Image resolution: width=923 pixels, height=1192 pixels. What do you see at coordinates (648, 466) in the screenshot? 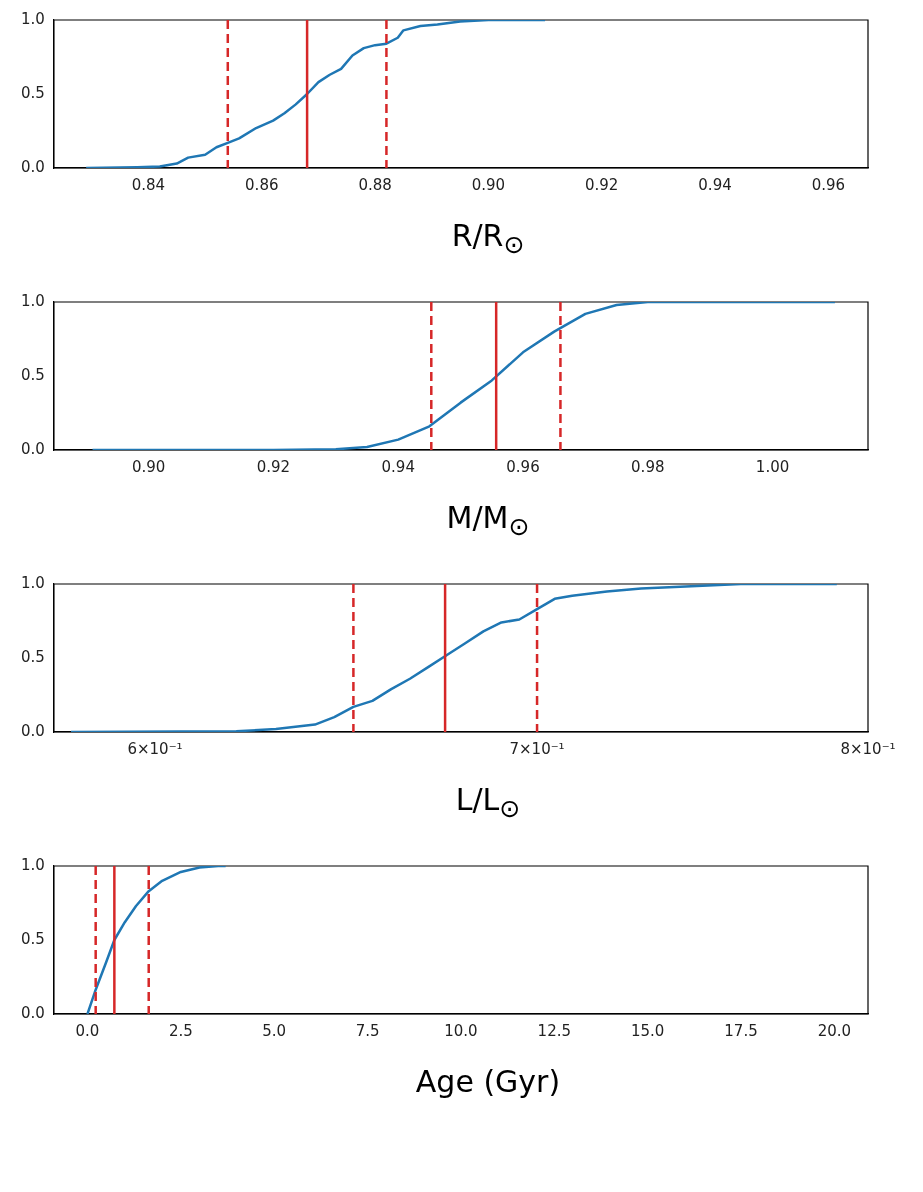
I see `x-tick-label: 0.98` at bounding box center [648, 466].